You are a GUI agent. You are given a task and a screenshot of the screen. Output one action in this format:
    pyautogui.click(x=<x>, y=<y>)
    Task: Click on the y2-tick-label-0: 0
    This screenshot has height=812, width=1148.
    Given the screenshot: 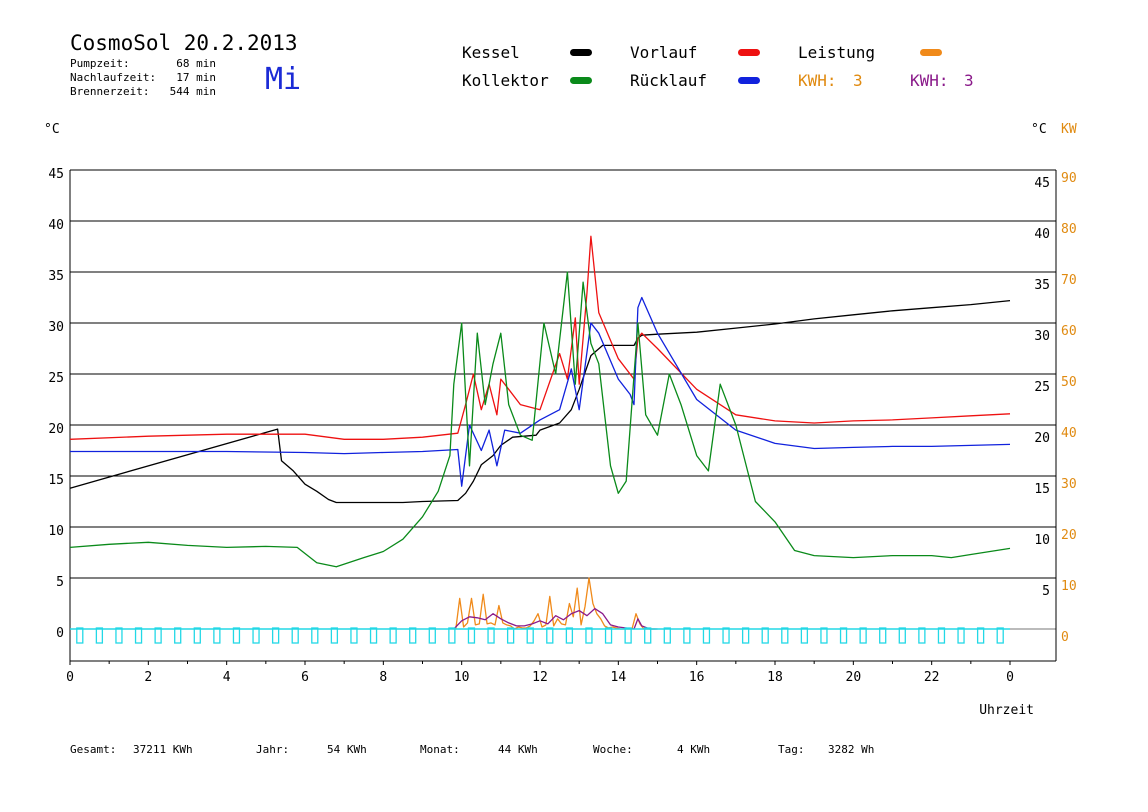 What is the action you would take?
    pyautogui.click(x=1065, y=637)
    